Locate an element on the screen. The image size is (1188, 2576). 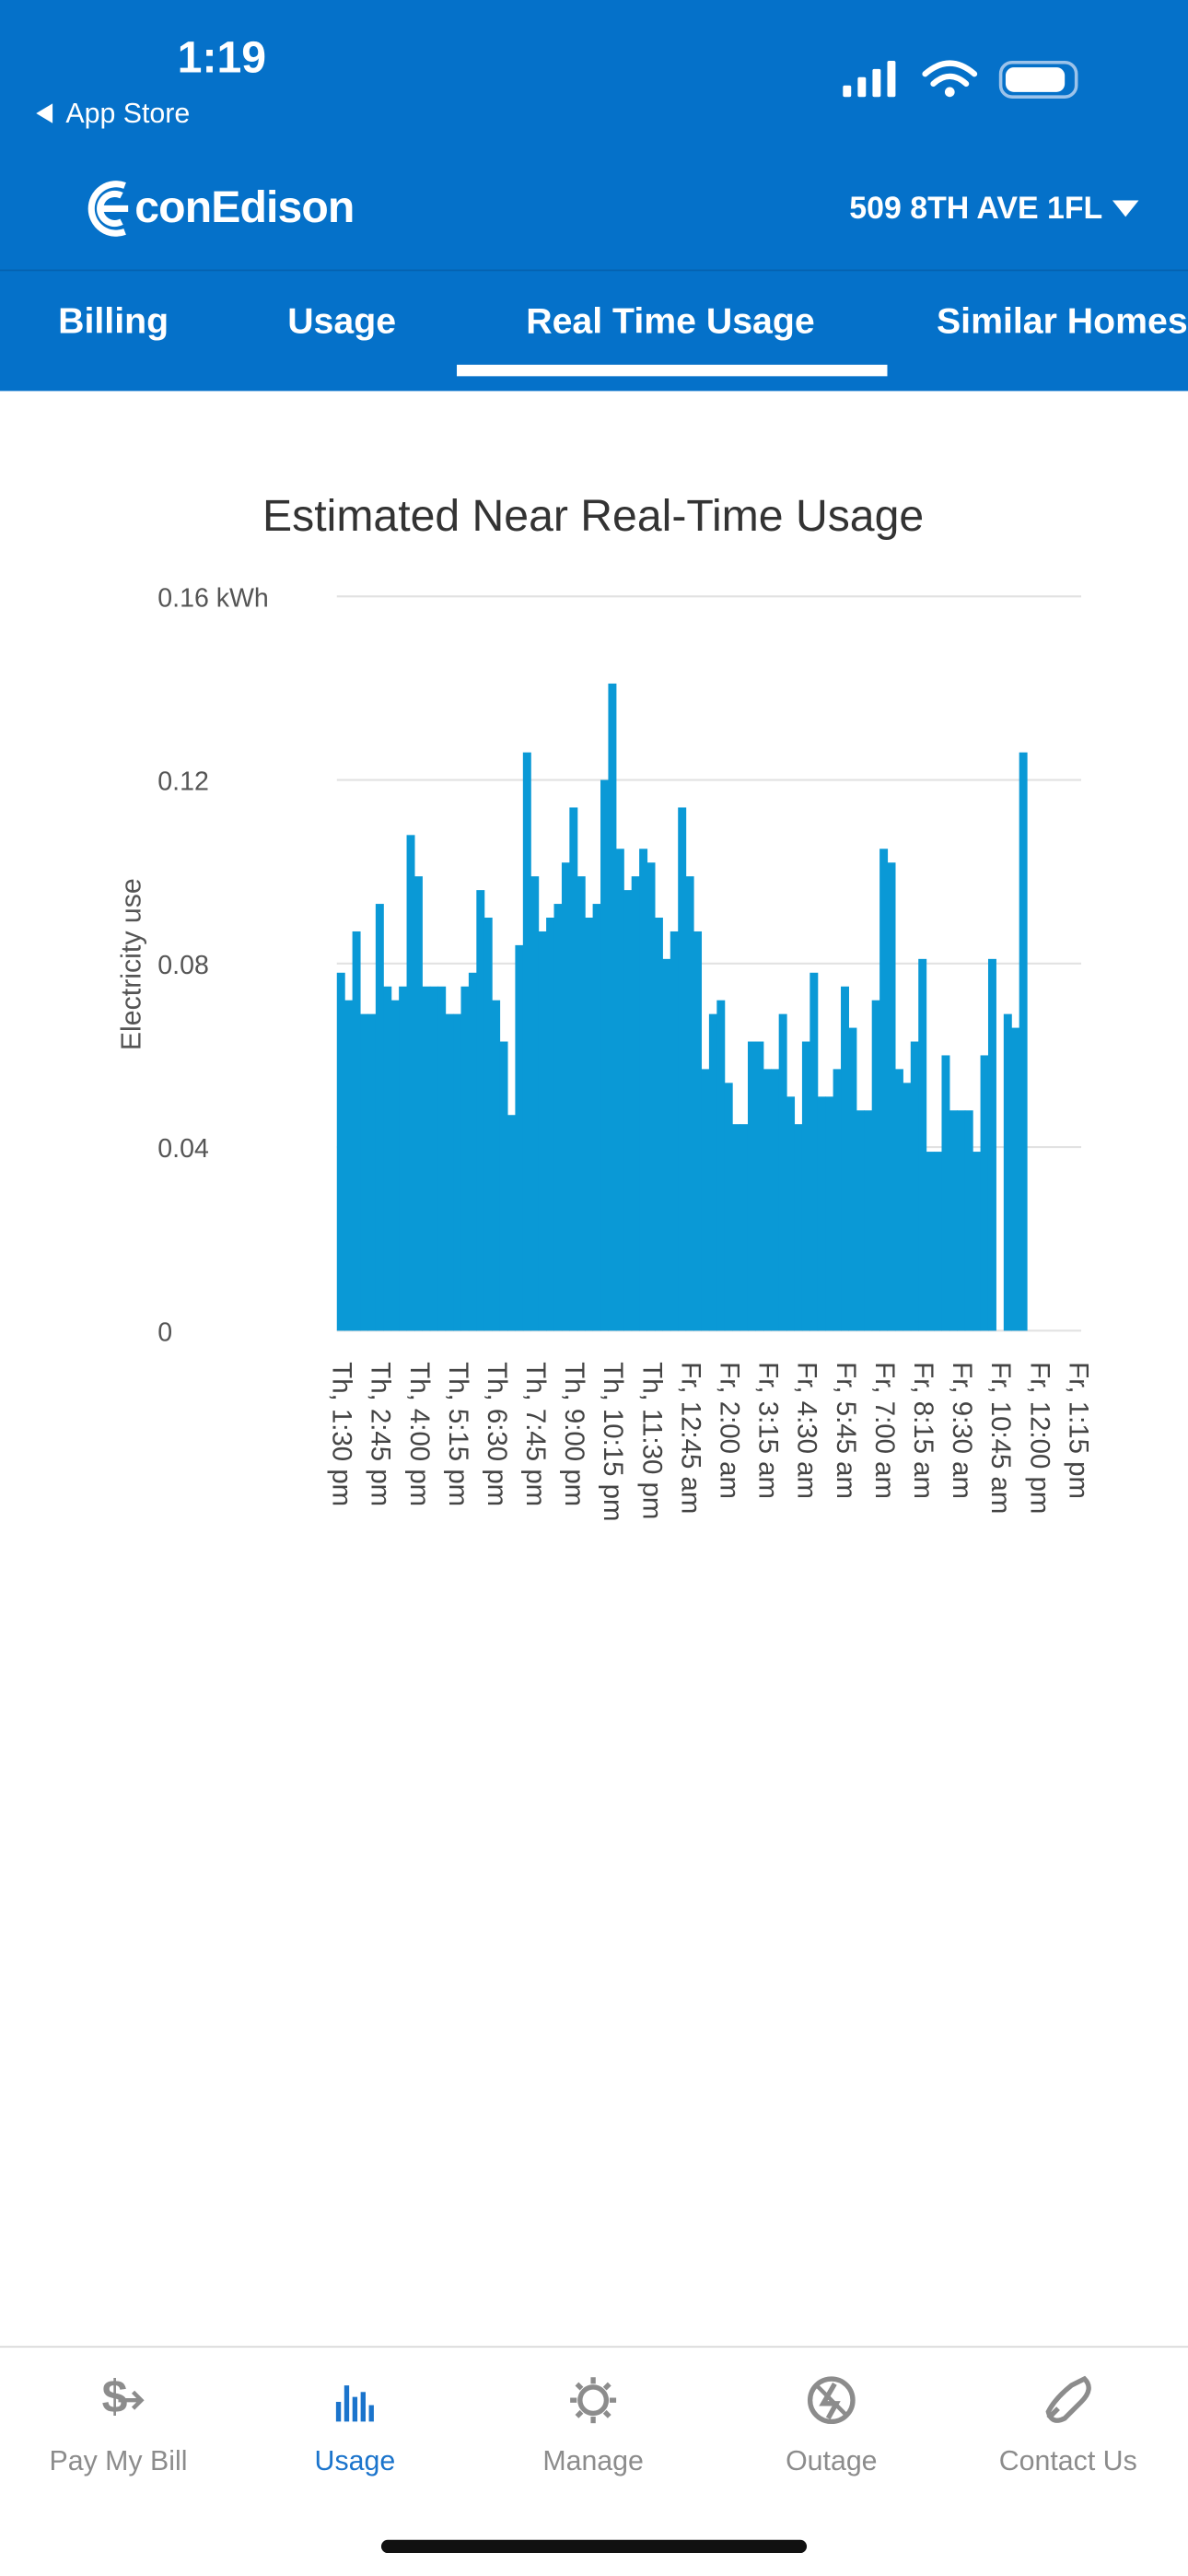
x-tick-label: Fr, 10:45 am is located at coordinates (1001, 1438).